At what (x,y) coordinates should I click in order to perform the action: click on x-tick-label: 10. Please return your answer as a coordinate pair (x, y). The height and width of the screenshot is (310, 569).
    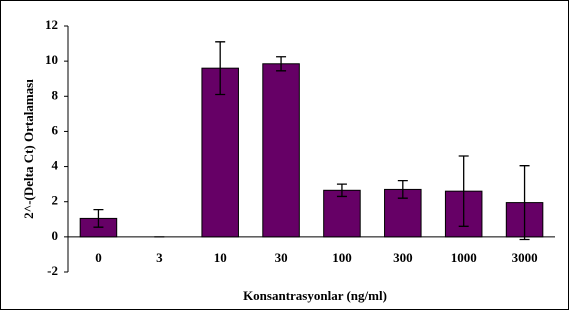
    Looking at the image, I should click on (220, 257).